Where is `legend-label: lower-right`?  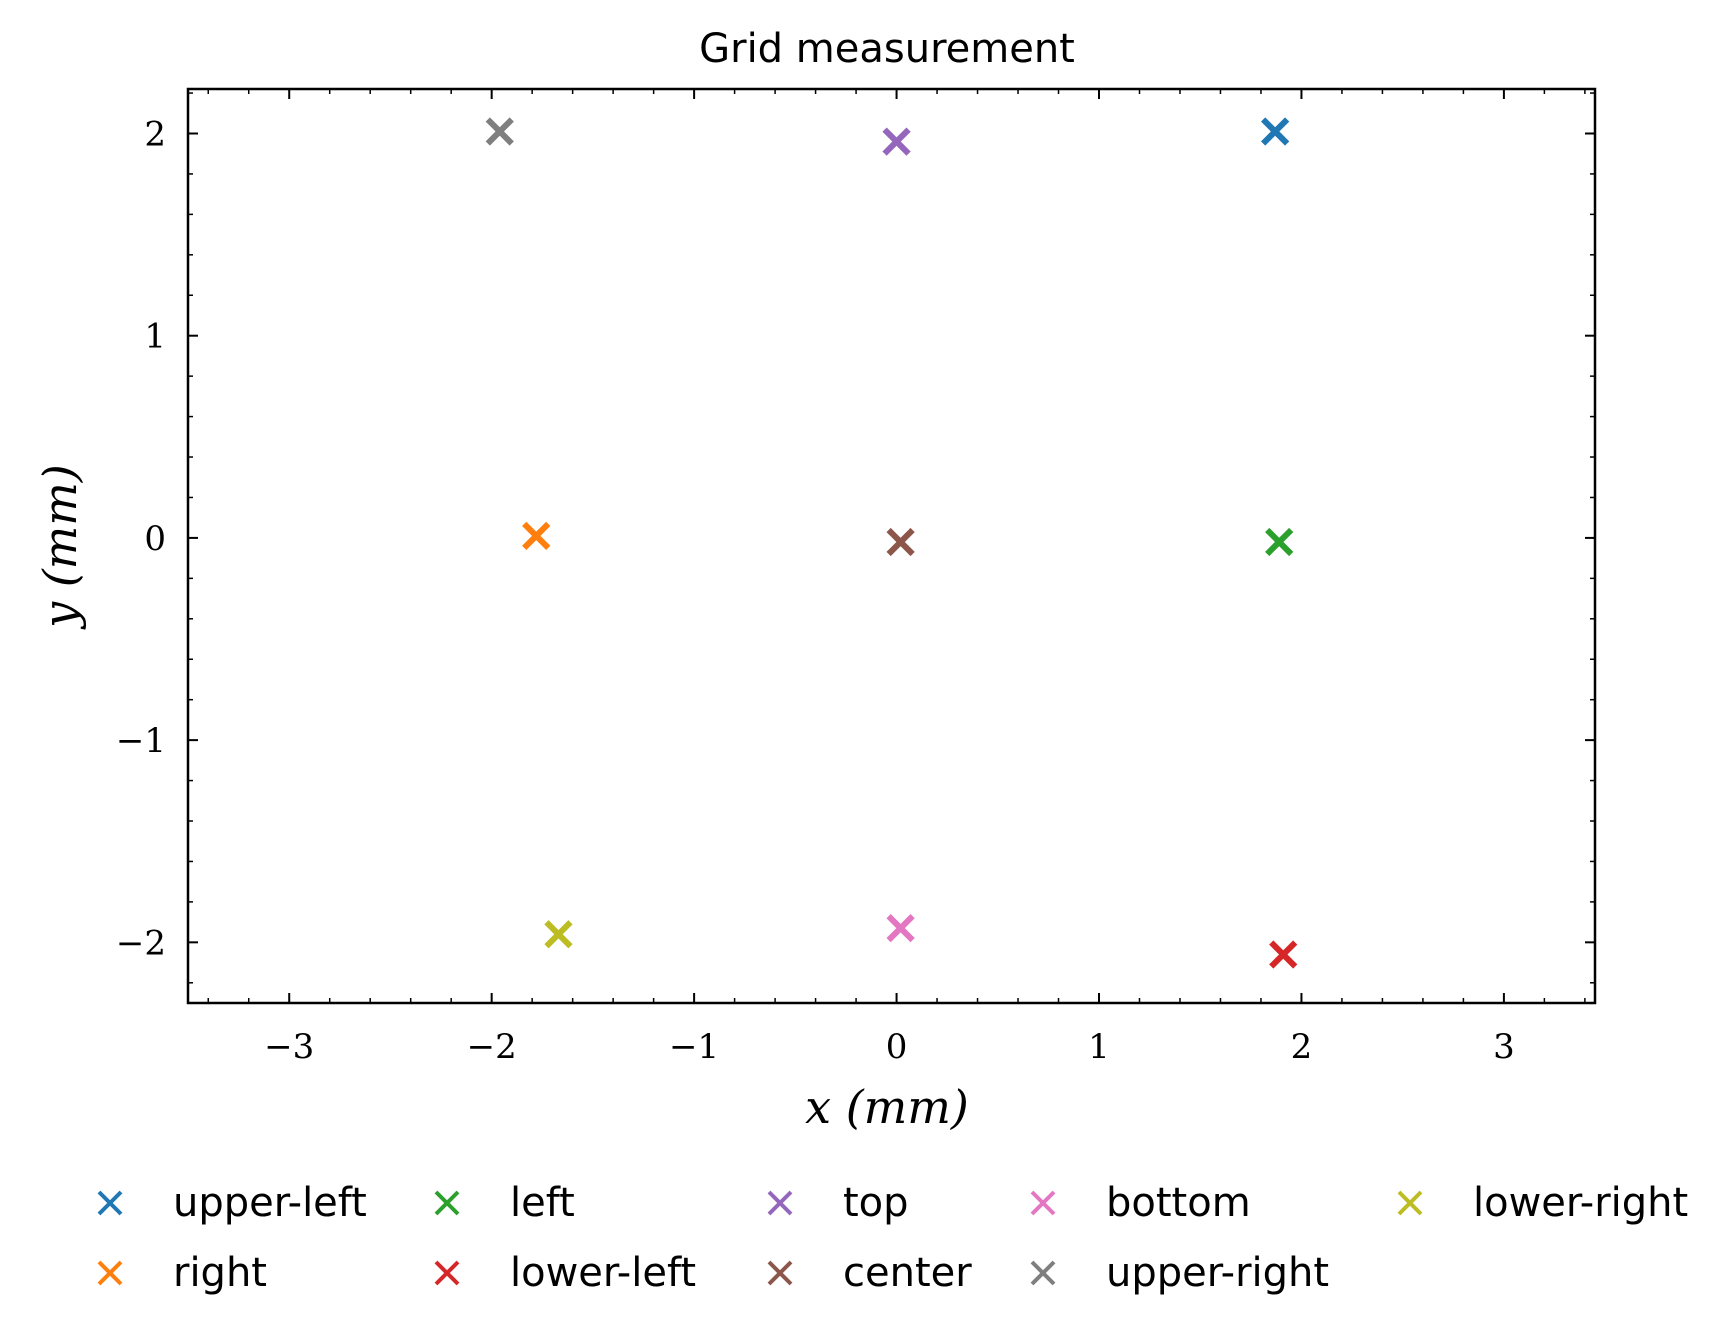 legend-label: lower-right is located at coordinates (1580, 1203).